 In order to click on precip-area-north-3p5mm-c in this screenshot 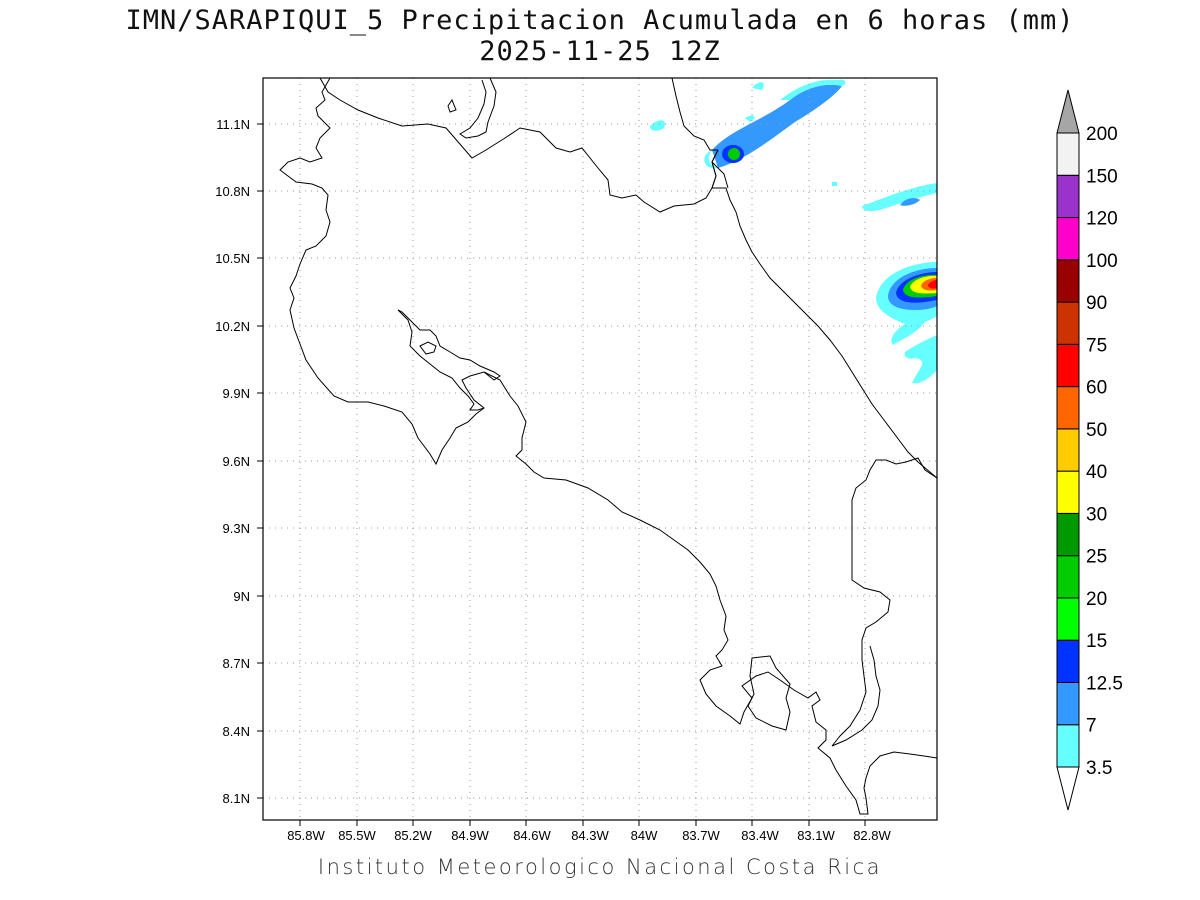, I will do `click(813, 89)`.